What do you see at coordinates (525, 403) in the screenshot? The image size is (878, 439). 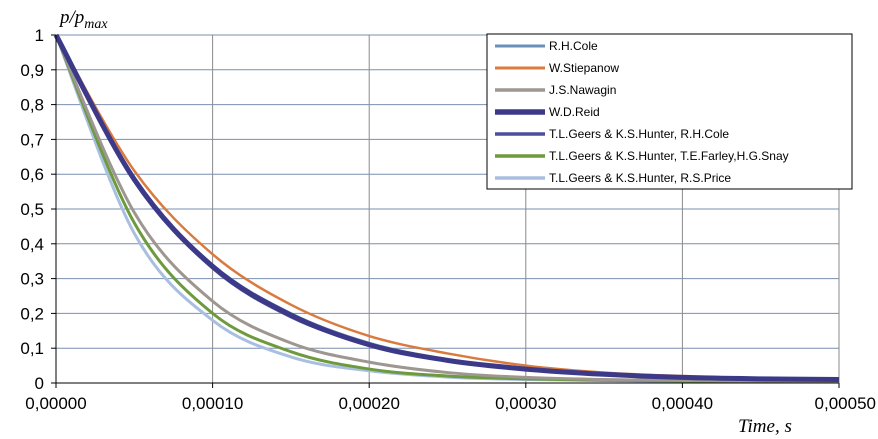 I see `x-tick-label: 0,00030` at bounding box center [525, 403].